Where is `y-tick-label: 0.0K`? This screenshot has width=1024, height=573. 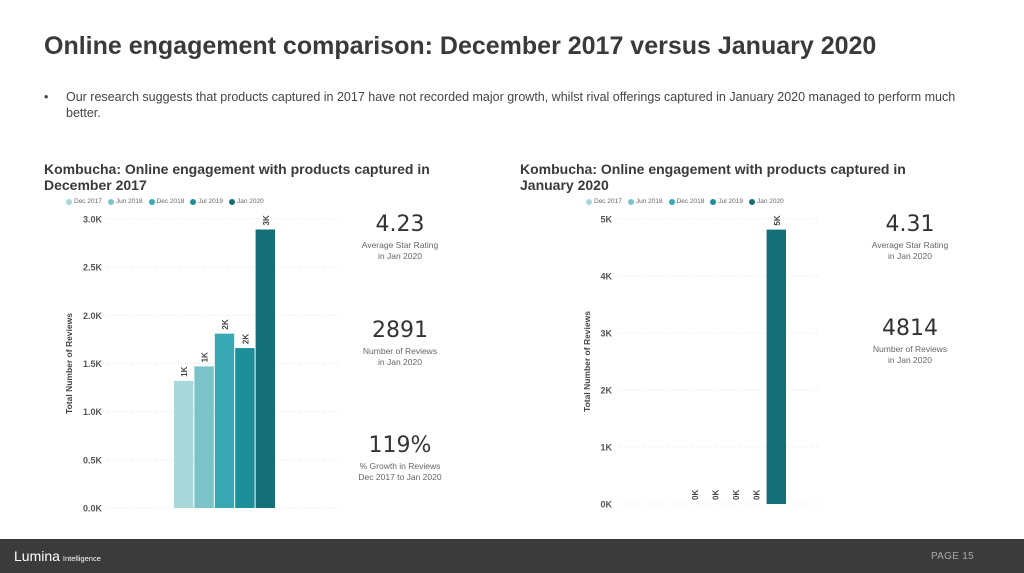 y-tick-label: 0.0K is located at coordinates (93, 509).